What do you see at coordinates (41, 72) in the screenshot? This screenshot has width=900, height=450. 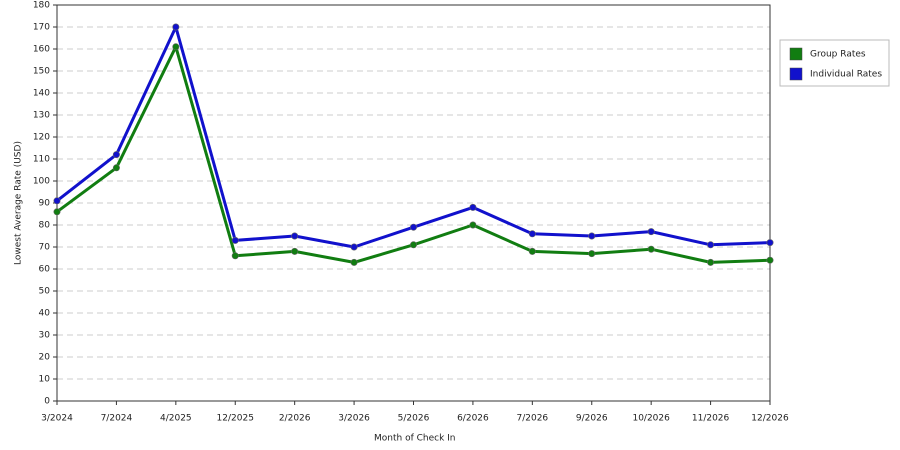 I see `y-tick-label: 150` at bounding box center [41, 72].